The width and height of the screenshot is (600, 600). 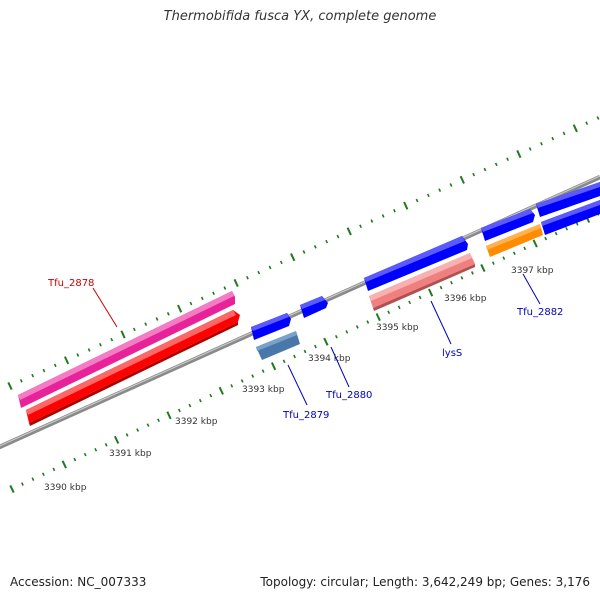 What do you see at coordinates (539, 312) in the screenshot?
I see `gene-label-tfu-2882: Tfu_2882` at bounding box center [539, 312].